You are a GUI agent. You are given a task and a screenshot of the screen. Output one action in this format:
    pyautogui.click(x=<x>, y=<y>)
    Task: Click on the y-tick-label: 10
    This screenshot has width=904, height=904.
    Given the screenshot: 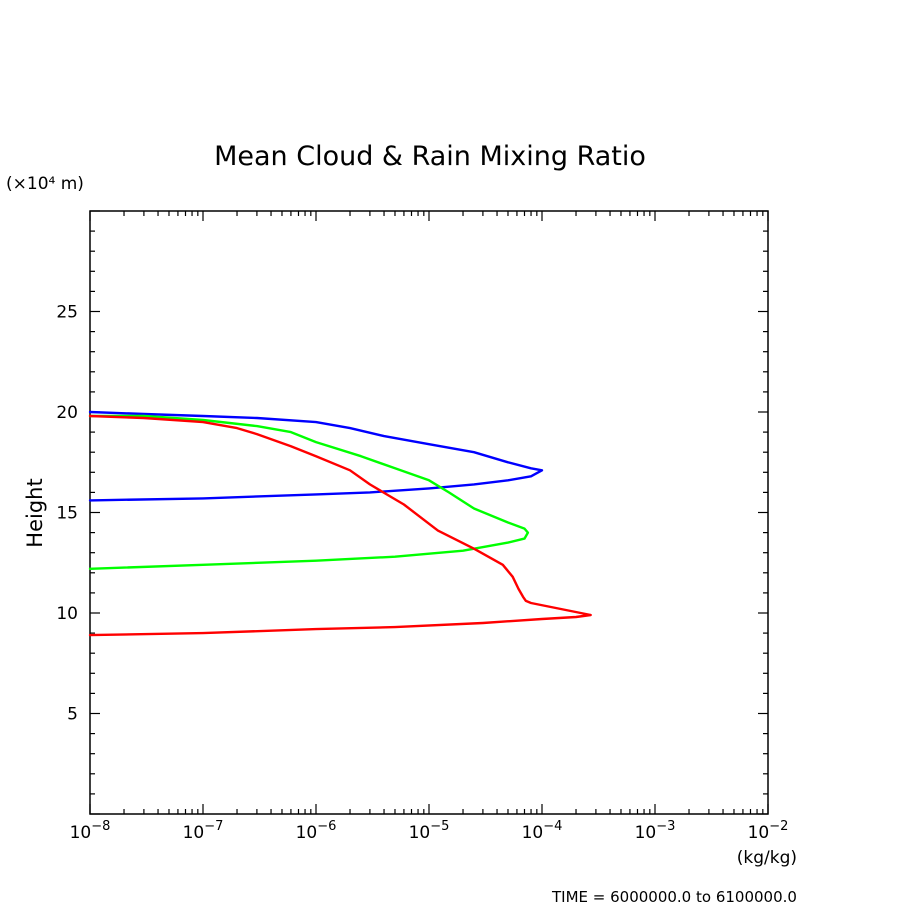 What is the action you would take?
    pyautogui.click(x=67, y=614)
    